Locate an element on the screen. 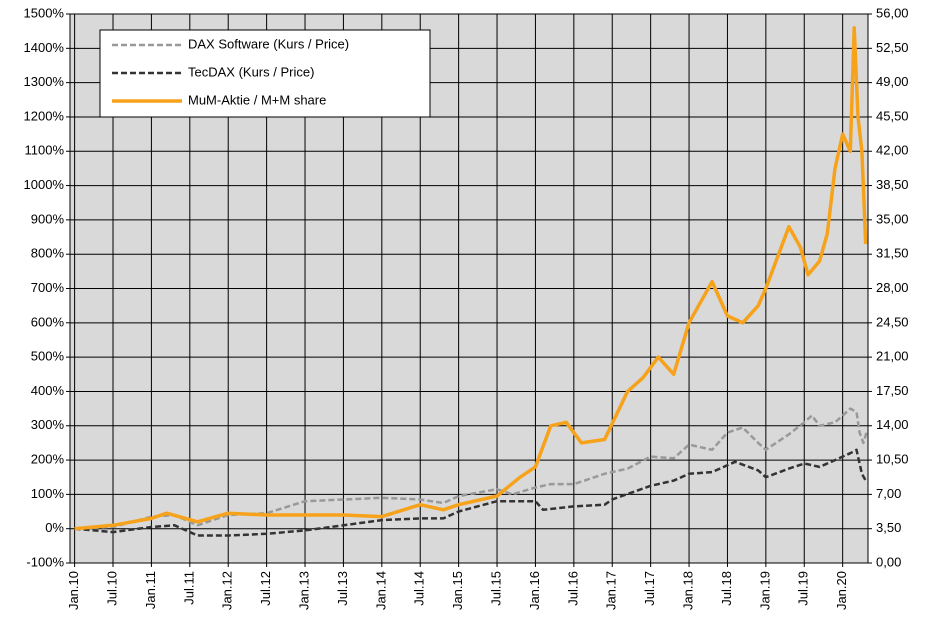  x-tick-label: Jul.15 is located at coordinates (495, 588).